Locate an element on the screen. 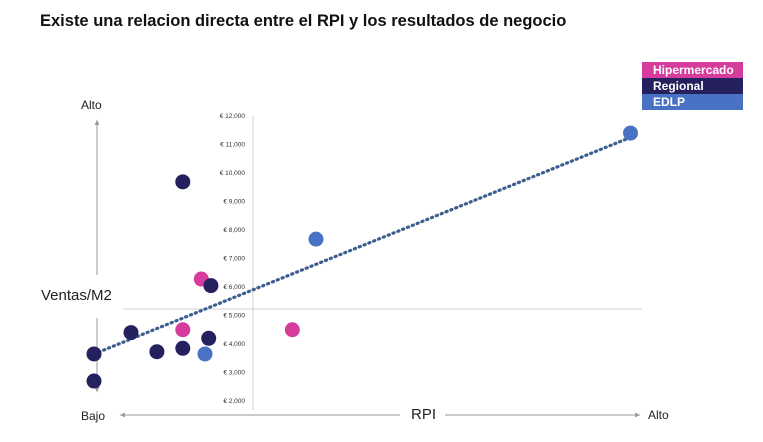 The height and width of the screenshot is (442, 763). y-axis-high-label: Alto is located at coordinates (91, 105).